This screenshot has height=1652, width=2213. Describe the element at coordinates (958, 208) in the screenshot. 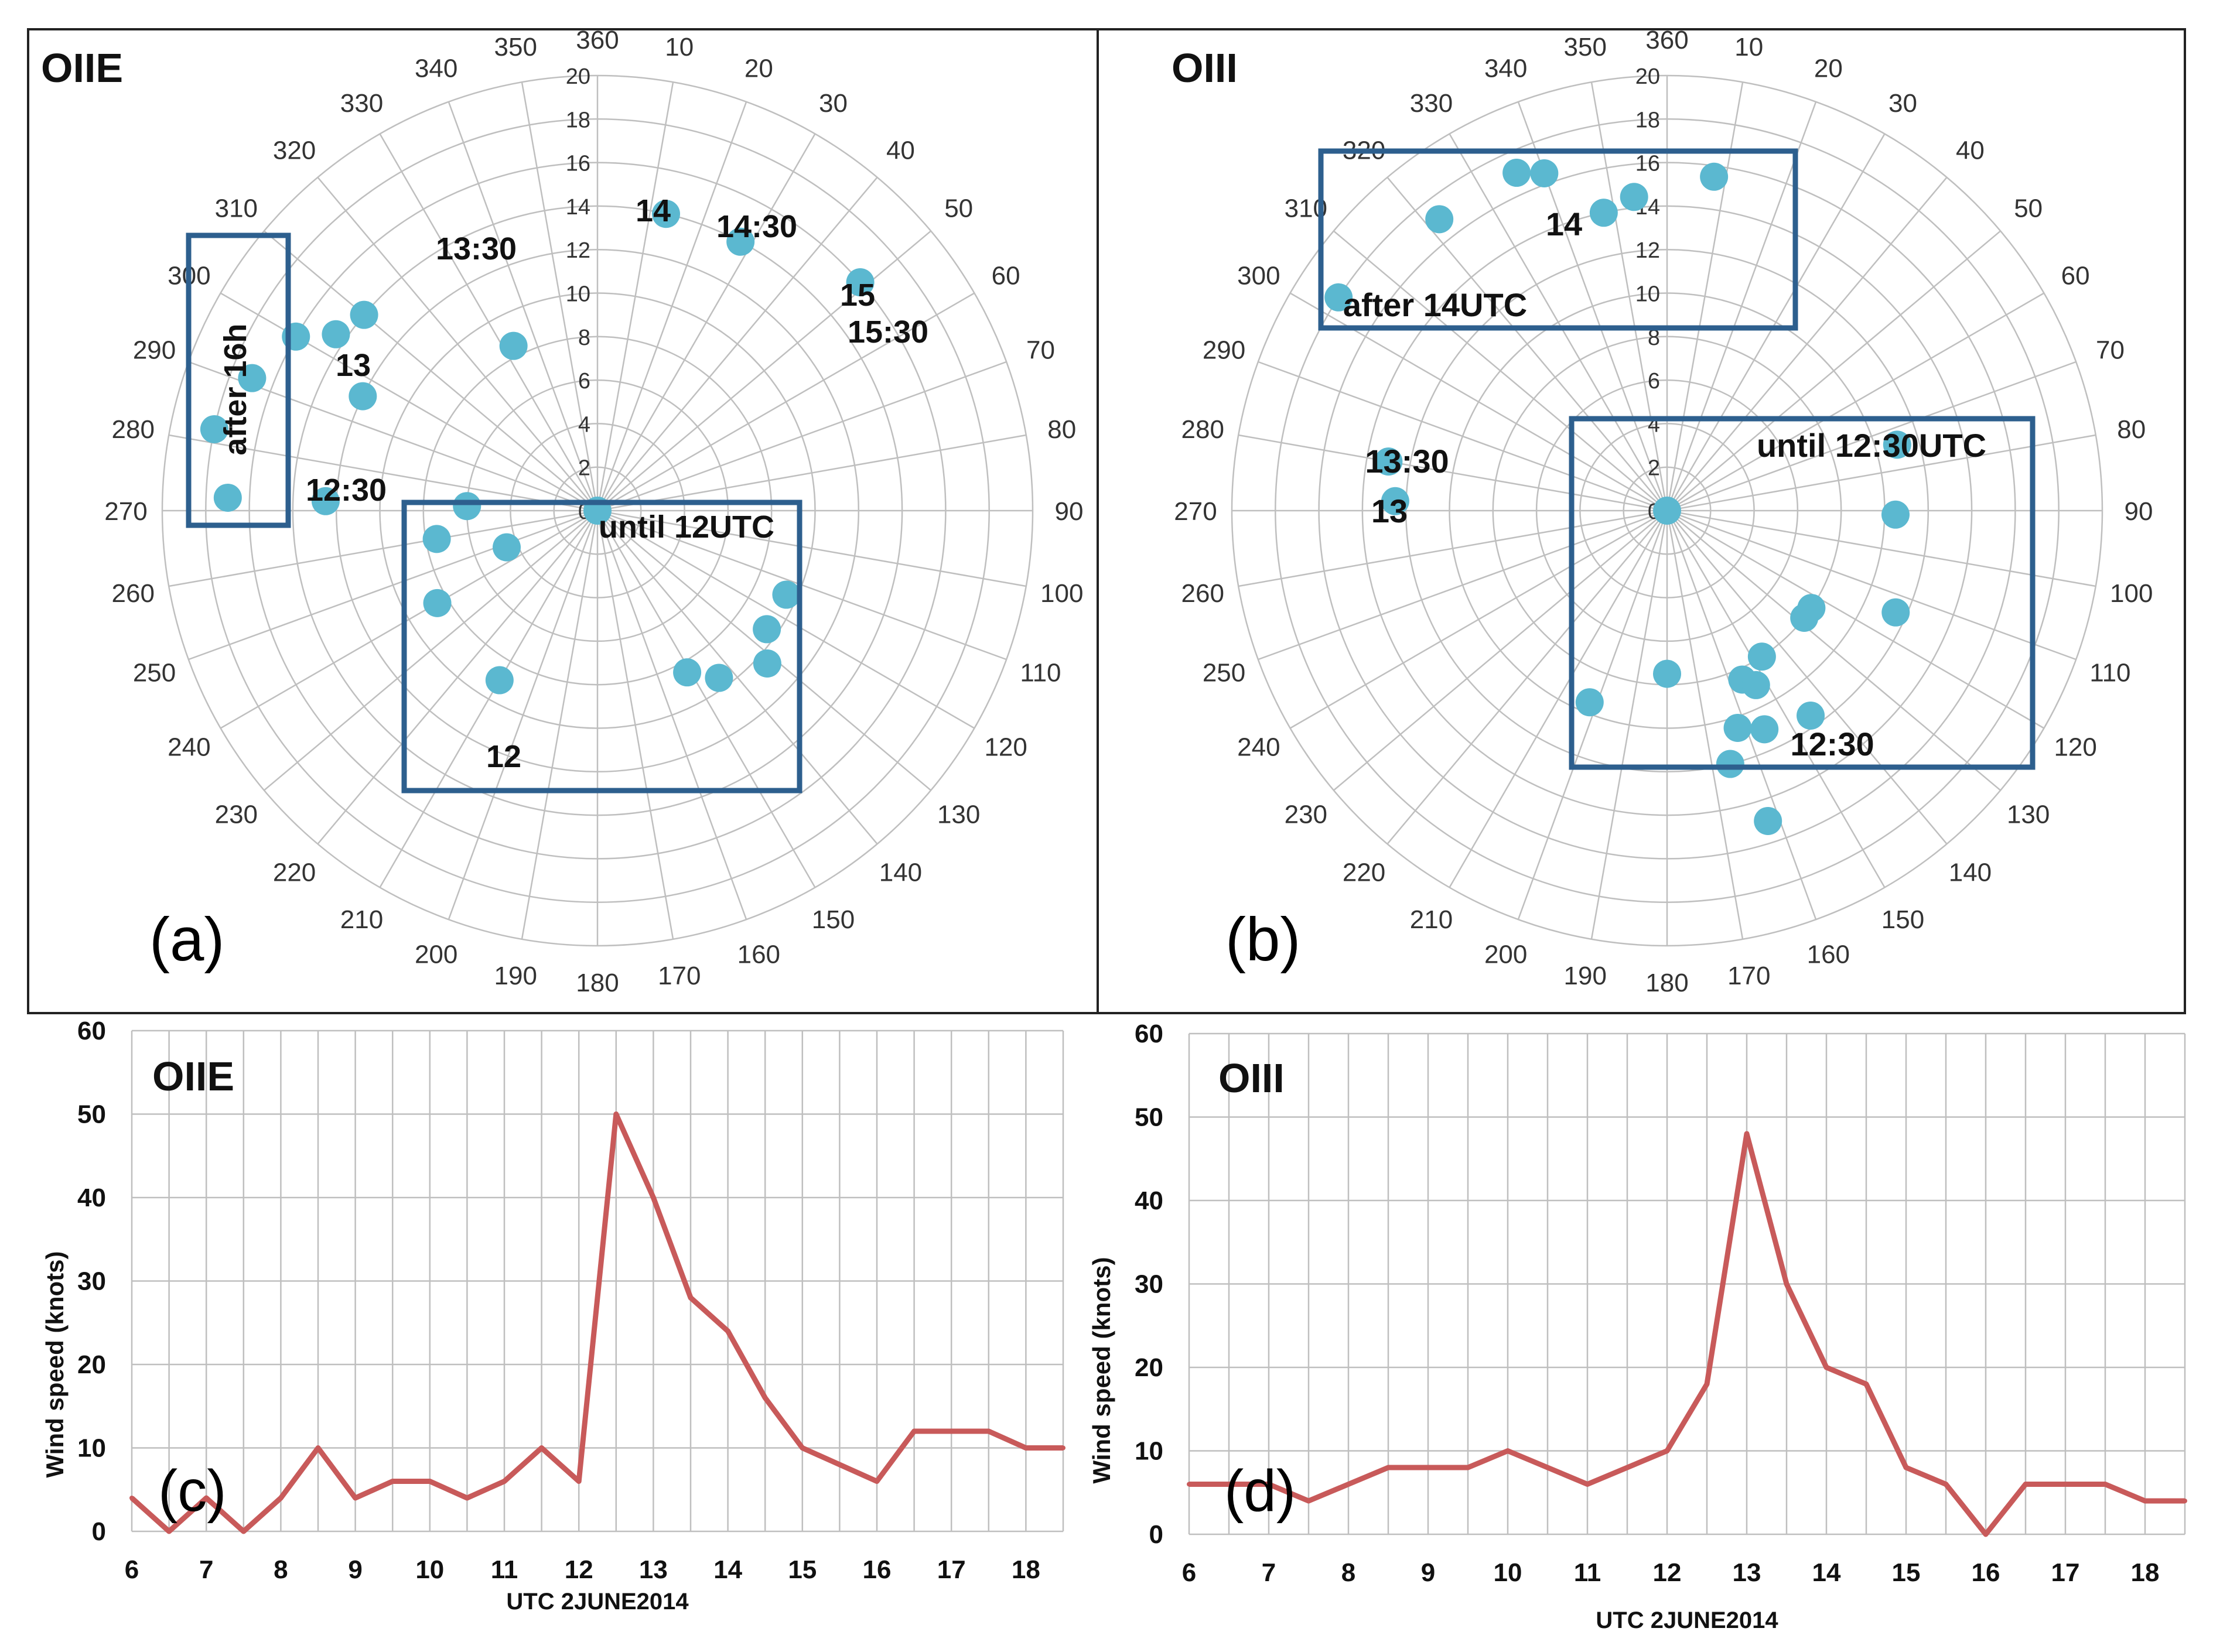

I see `angle-tick-50: 50` at that location.